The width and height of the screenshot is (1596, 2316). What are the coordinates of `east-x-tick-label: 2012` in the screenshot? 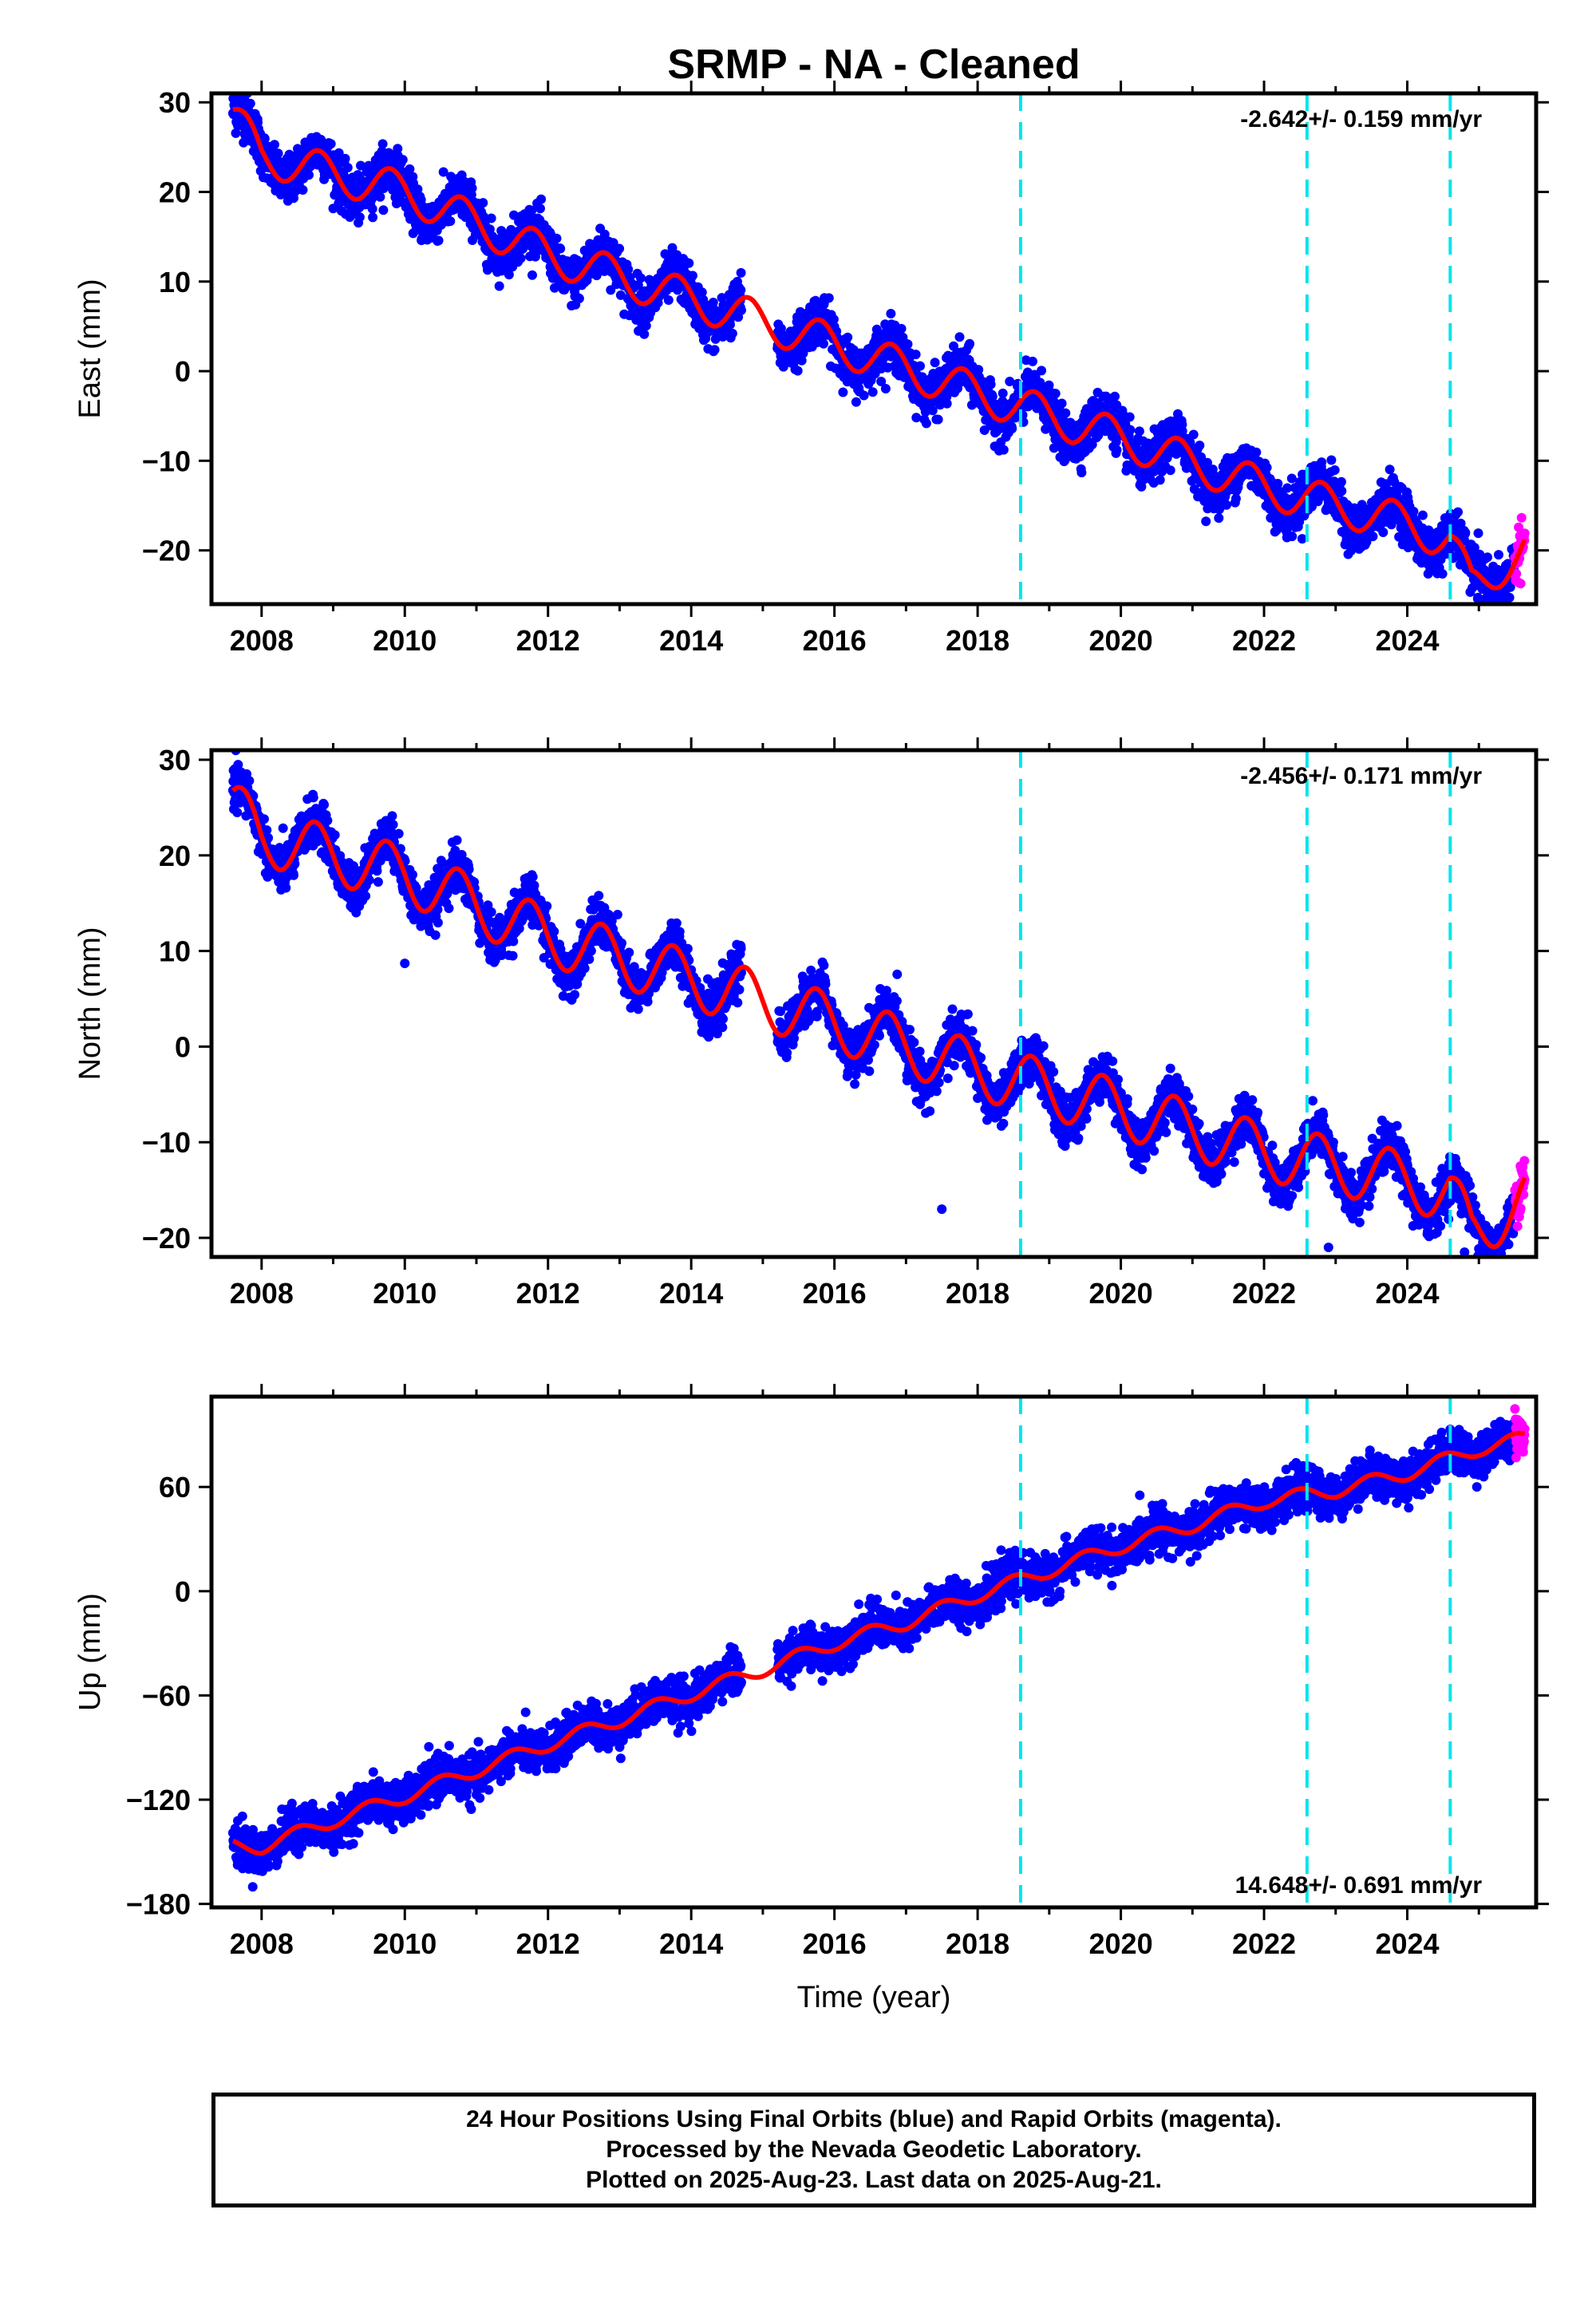 It's located at (548, 640).